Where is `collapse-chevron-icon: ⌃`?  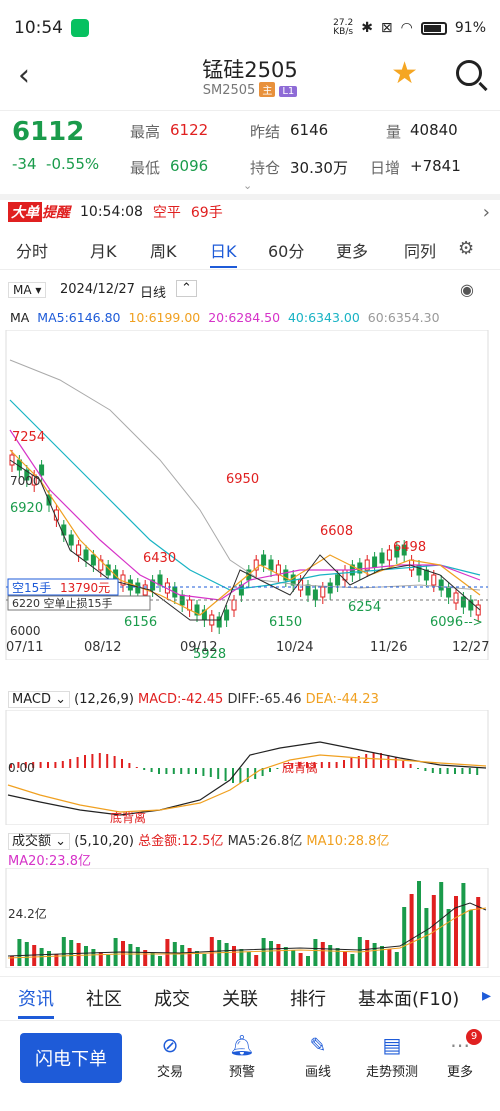
collapse-chevron-icon: ⌃ is located at coordinates (186, 288).